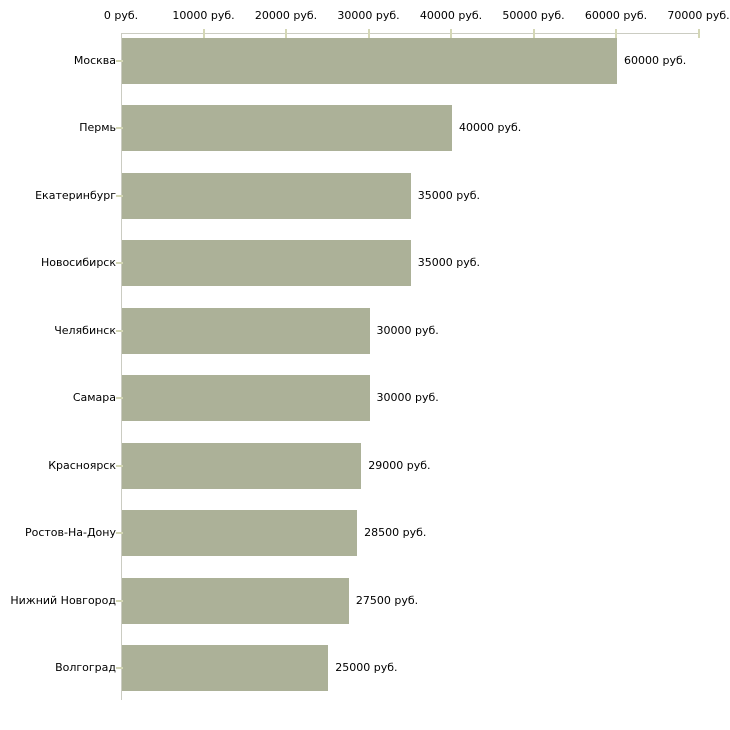 Image resolution: width=730 pixels, height=730 pixels. What do you see at coordinates (94, 397) in the screenshot?
I see `category-label: Самара` at bounding box center [94, 397].